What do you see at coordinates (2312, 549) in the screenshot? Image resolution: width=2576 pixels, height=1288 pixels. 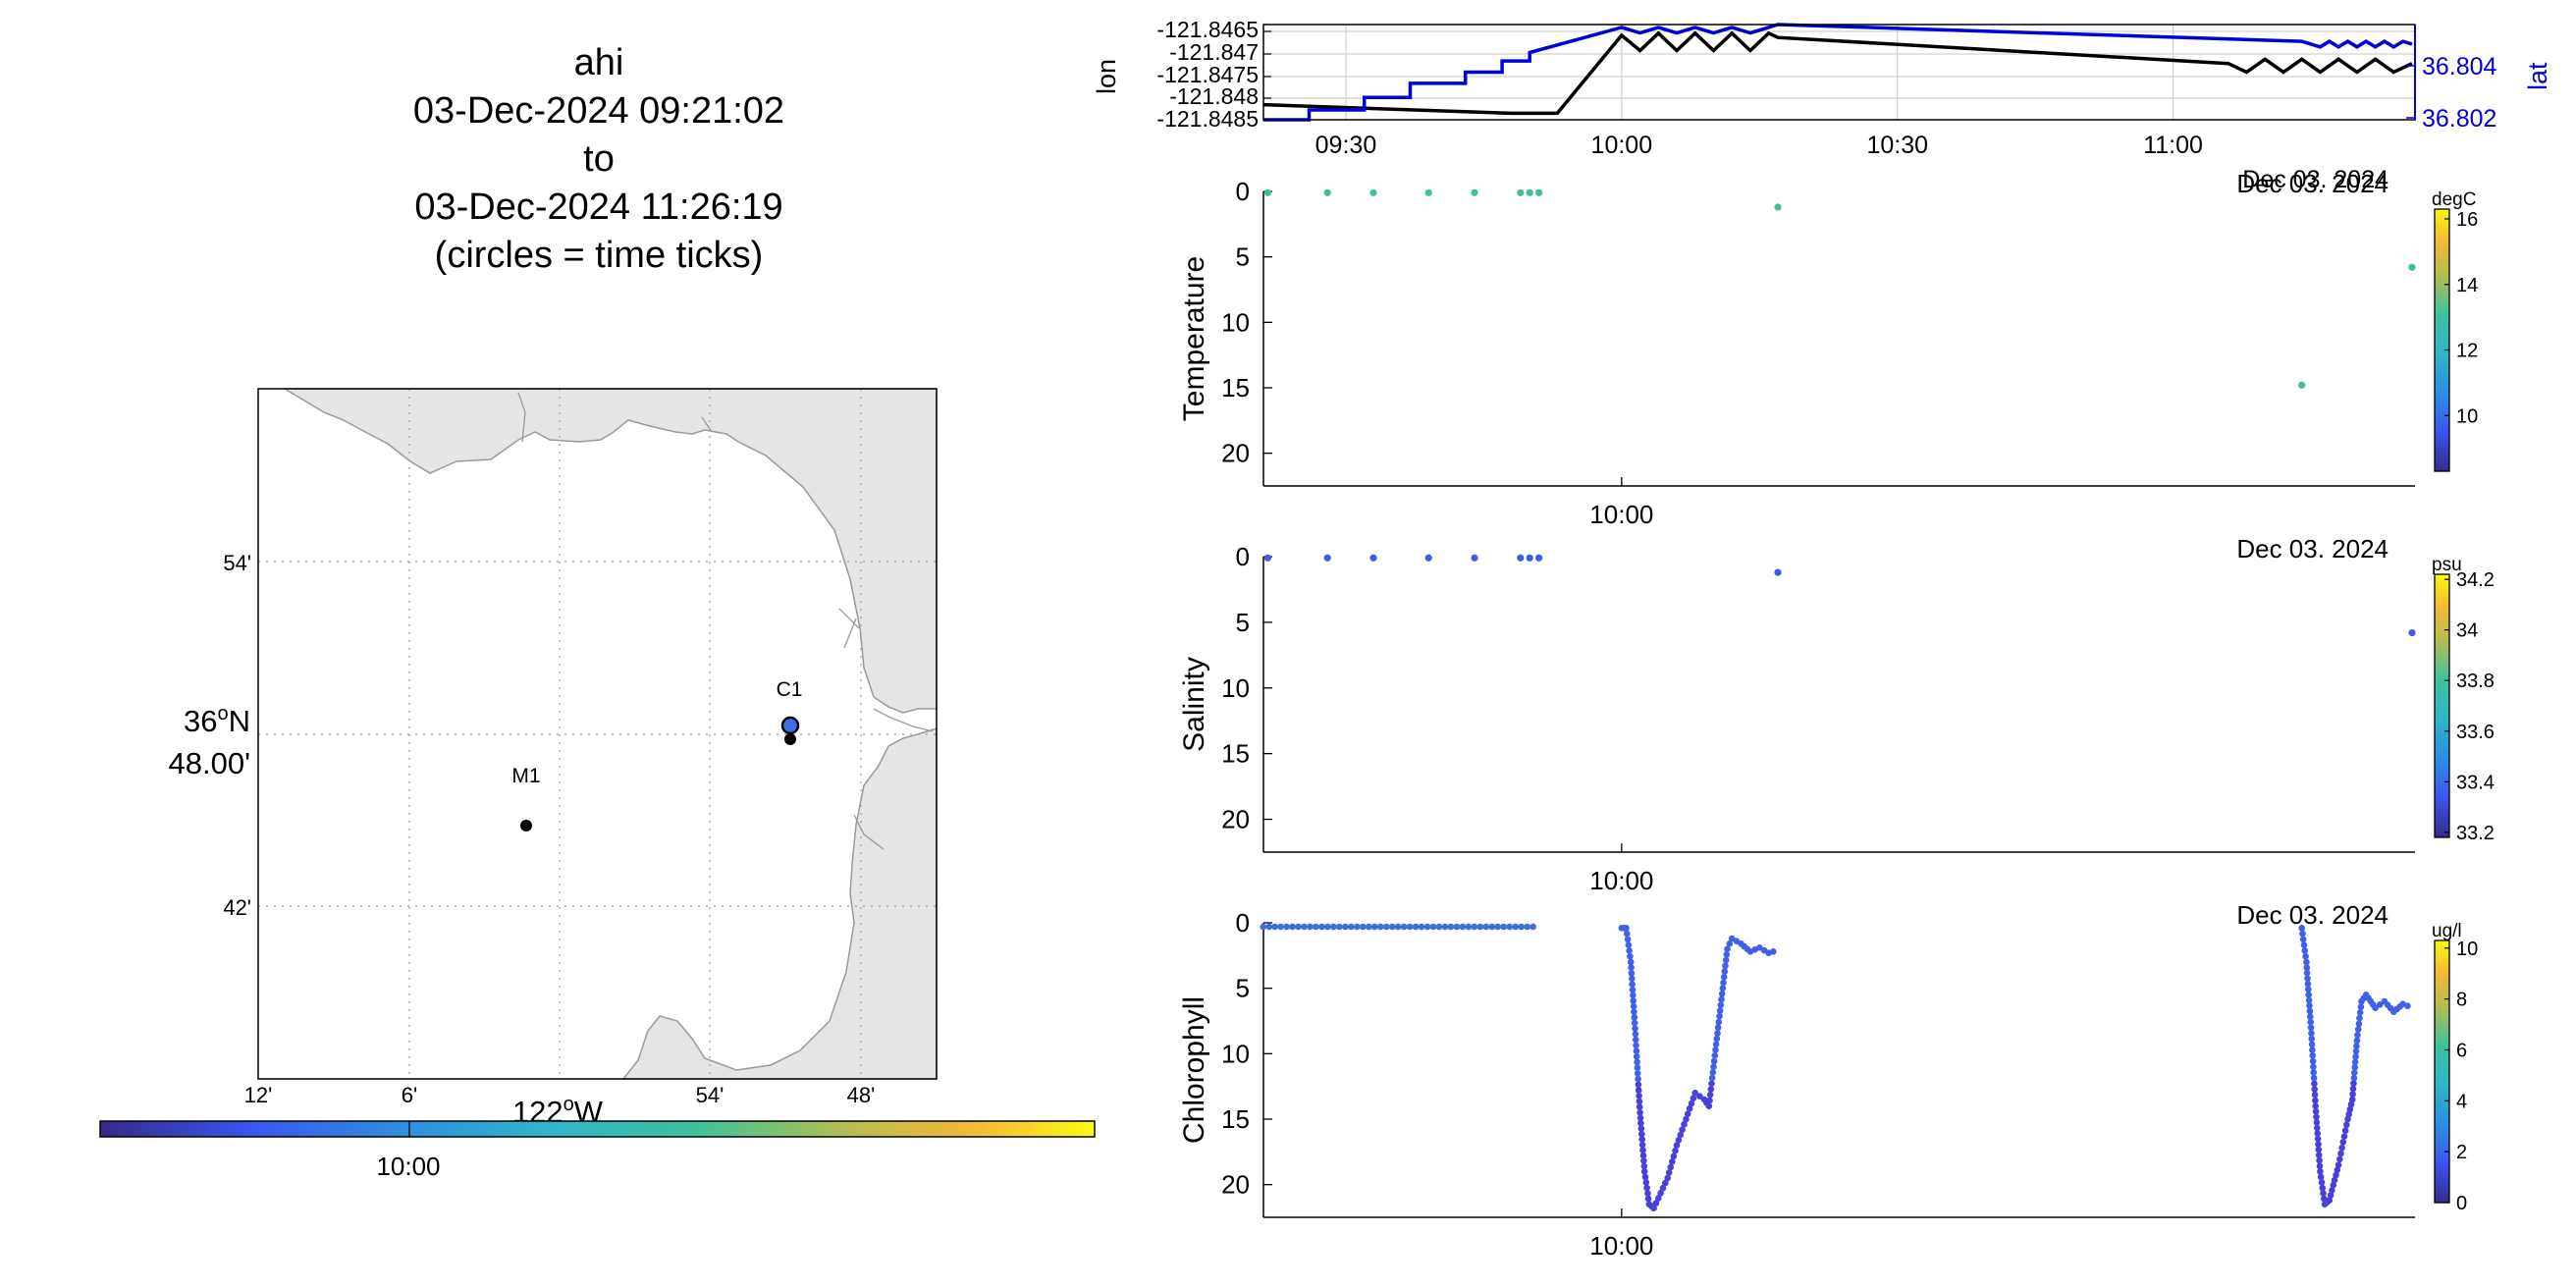 I see `salinity-date-label: Dec 03. 2024` at bounding box center [2312, 549].